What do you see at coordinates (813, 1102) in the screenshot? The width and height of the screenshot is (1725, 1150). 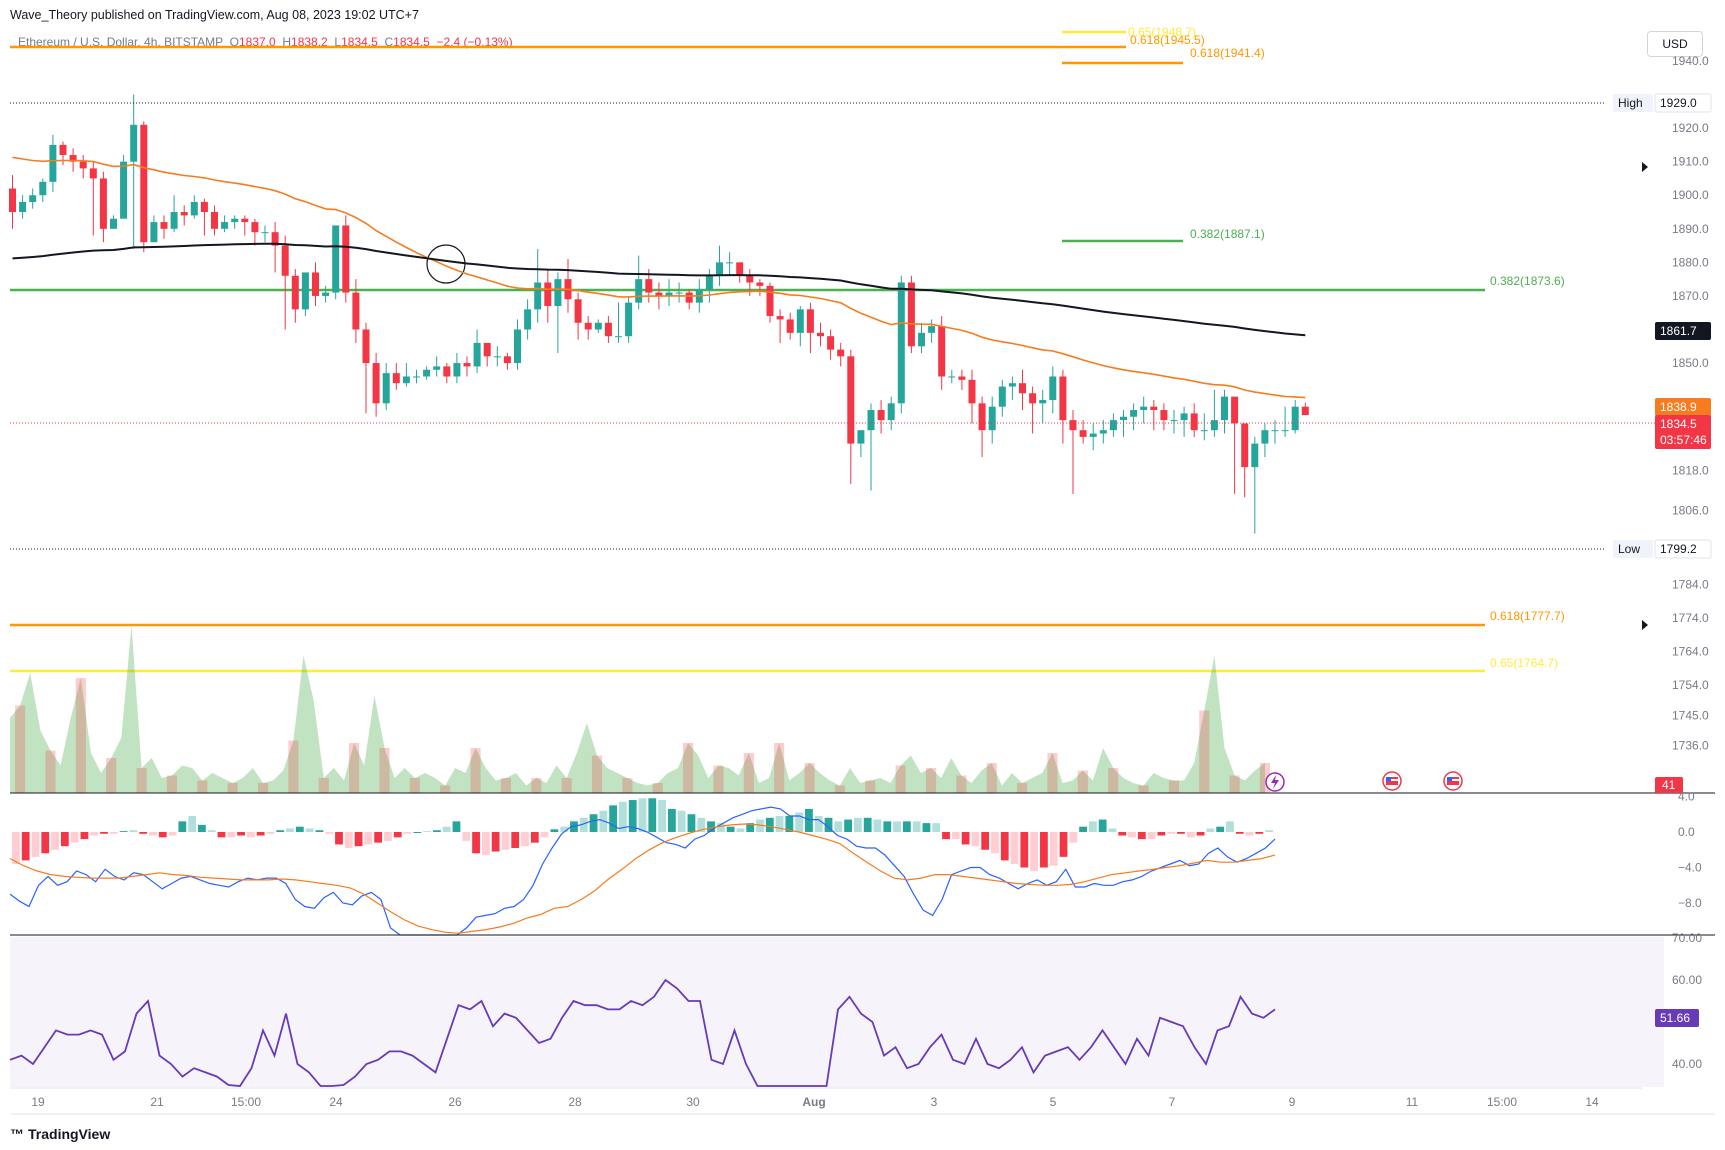 I see `time-axis-tick: Aug` at bounding box center [813, 1102].